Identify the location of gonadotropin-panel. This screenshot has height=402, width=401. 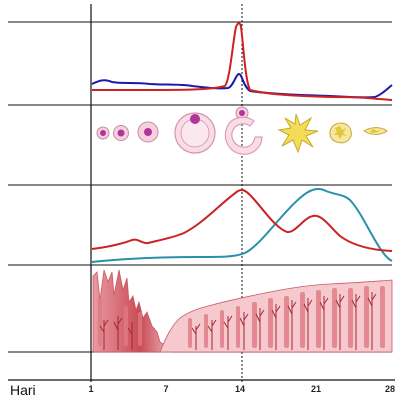
(242, 61).